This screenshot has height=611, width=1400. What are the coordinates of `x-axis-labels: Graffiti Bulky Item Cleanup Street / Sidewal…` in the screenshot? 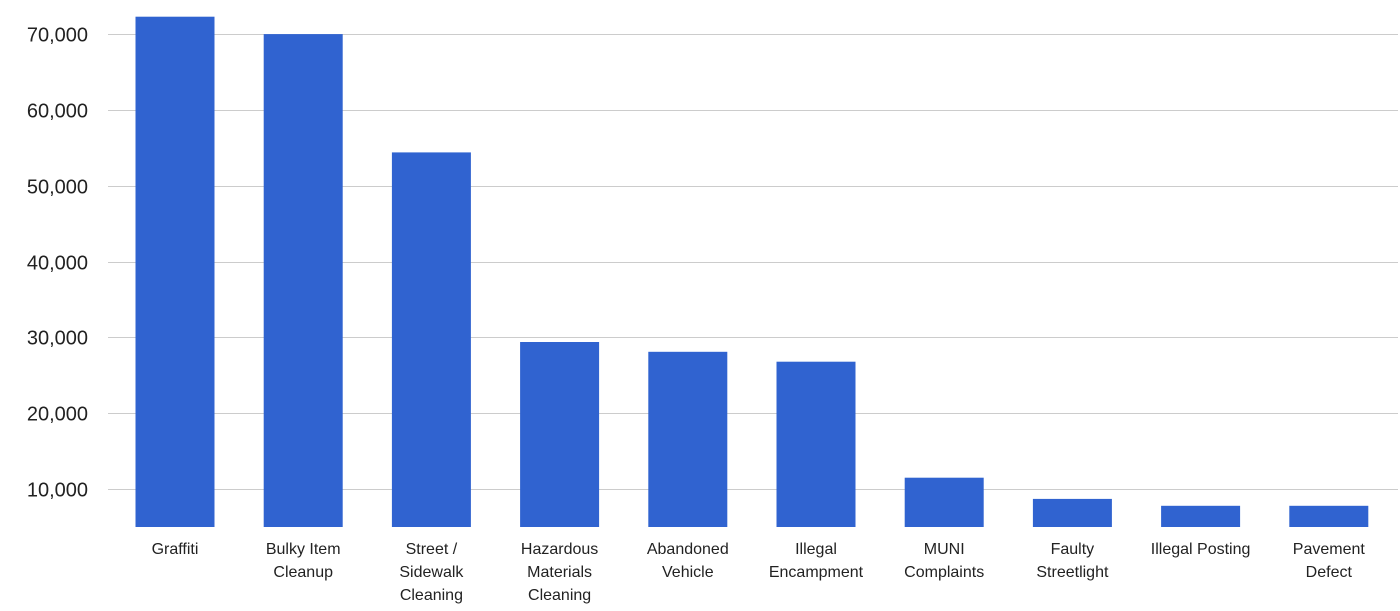 It's located at (759, 572).